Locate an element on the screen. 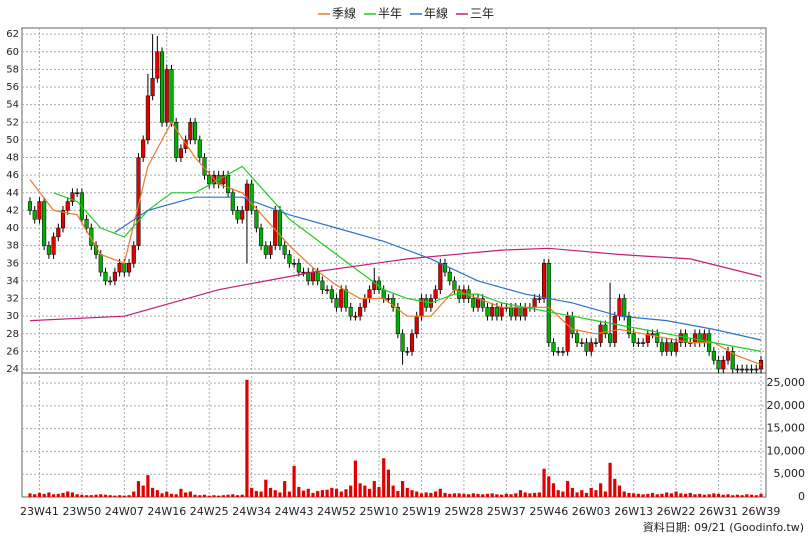 Image resolution: width=808 pixels, height=540 pixels. y-tick-label: 58 is located at coordinates (12, 69).